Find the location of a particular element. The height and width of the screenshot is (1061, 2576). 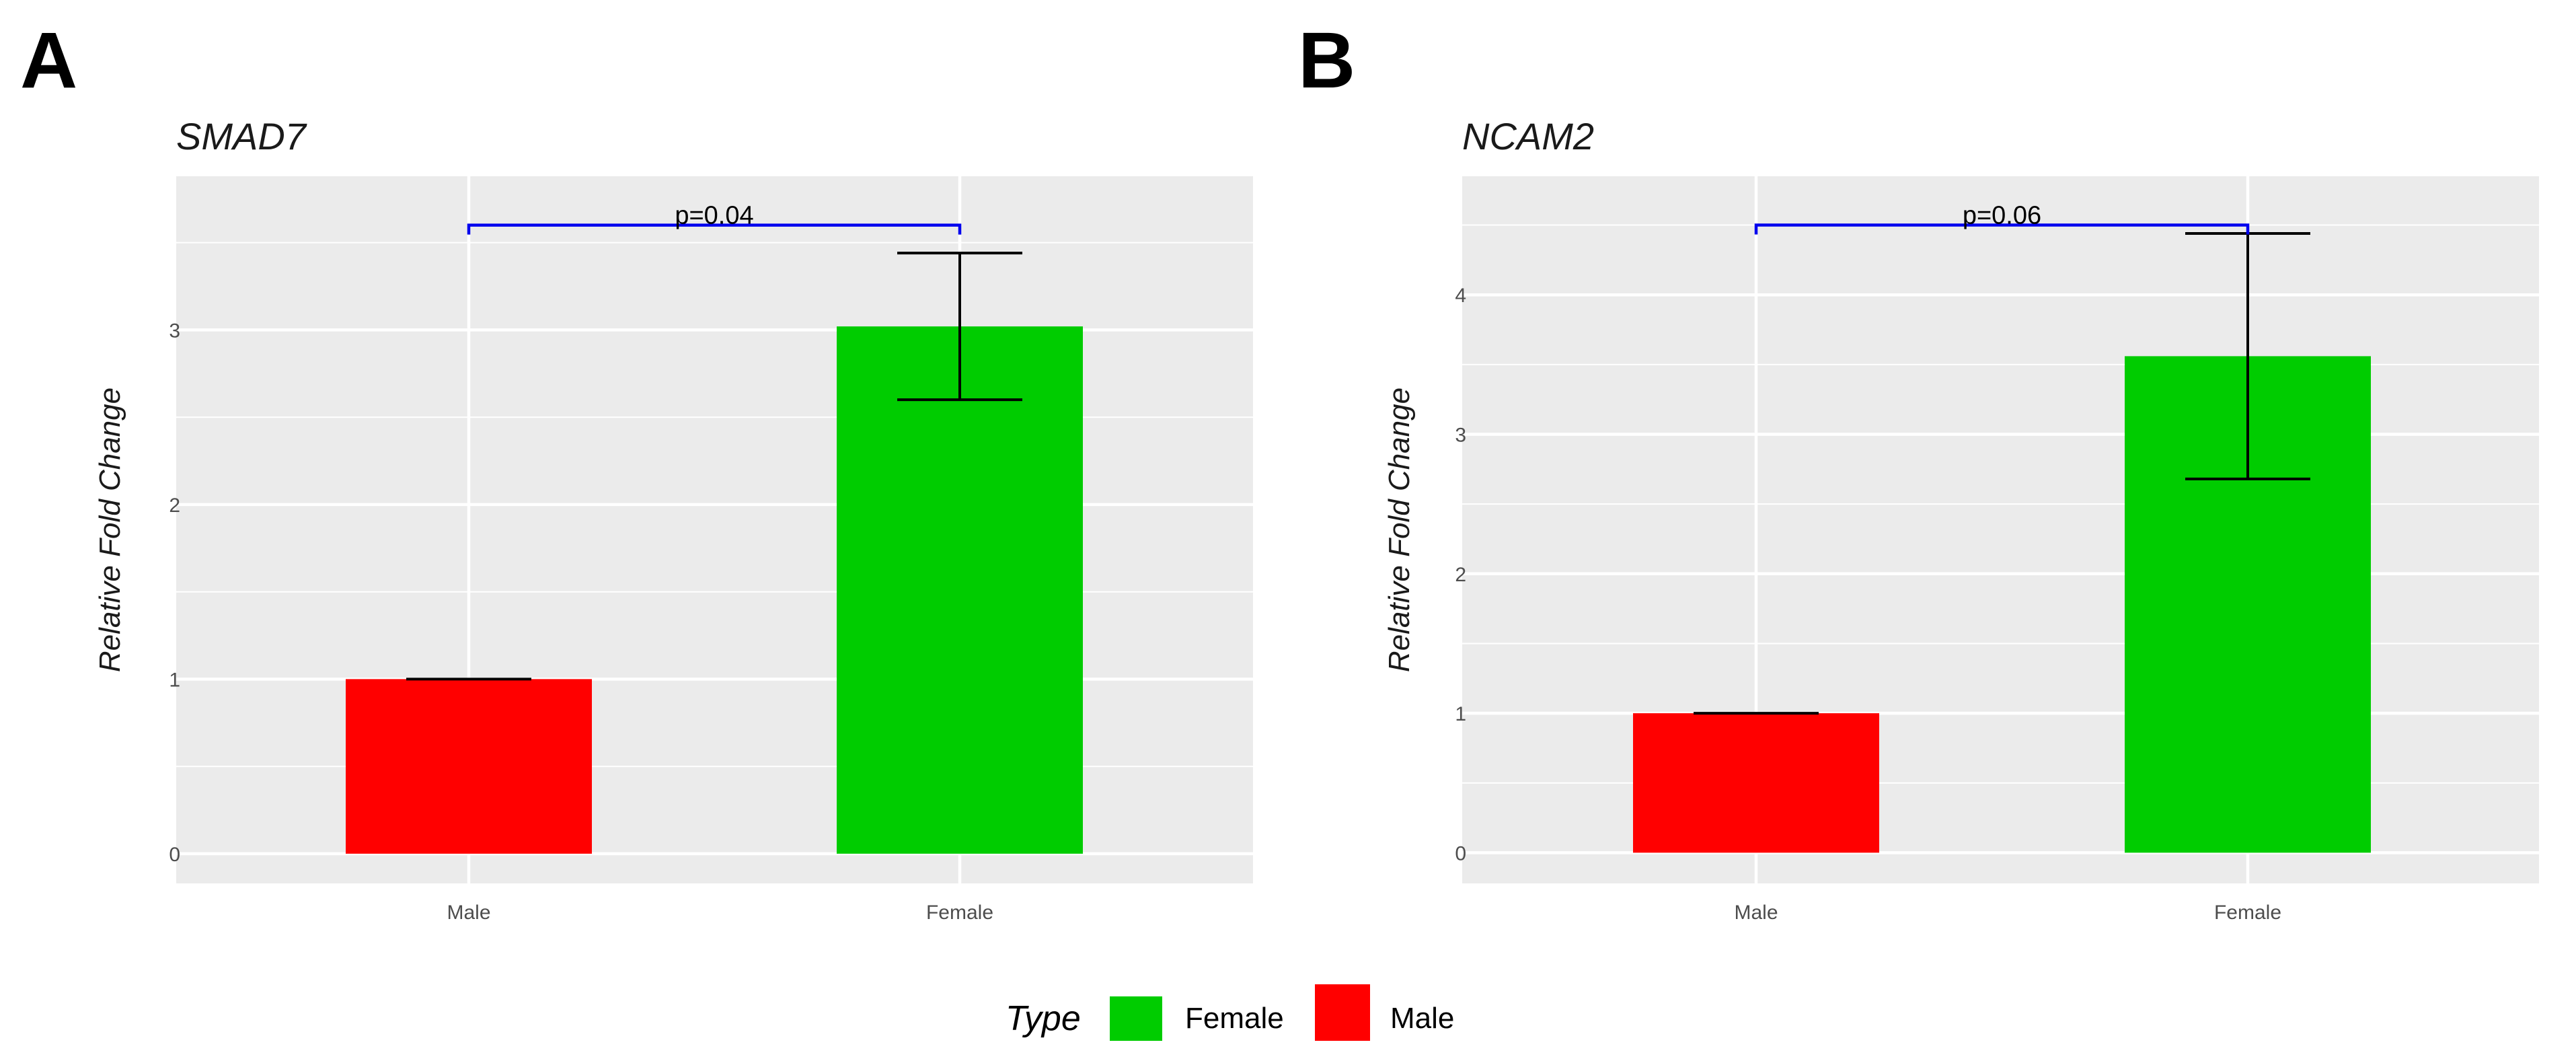

chart-title: NCAM2 is located at coordinates (1528, 136).